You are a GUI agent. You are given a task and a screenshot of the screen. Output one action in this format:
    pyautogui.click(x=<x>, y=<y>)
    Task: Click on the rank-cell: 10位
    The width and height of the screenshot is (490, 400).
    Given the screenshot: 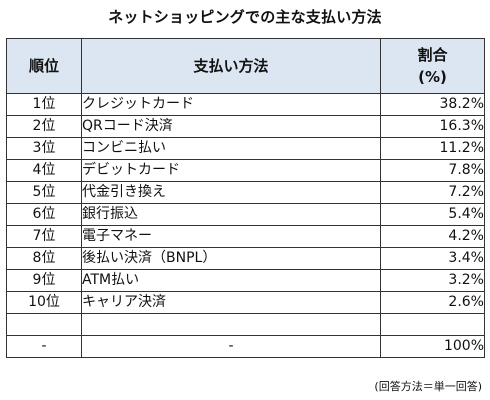 What is the action you would take?
    pyautogui.click(x=44, y=302)
    